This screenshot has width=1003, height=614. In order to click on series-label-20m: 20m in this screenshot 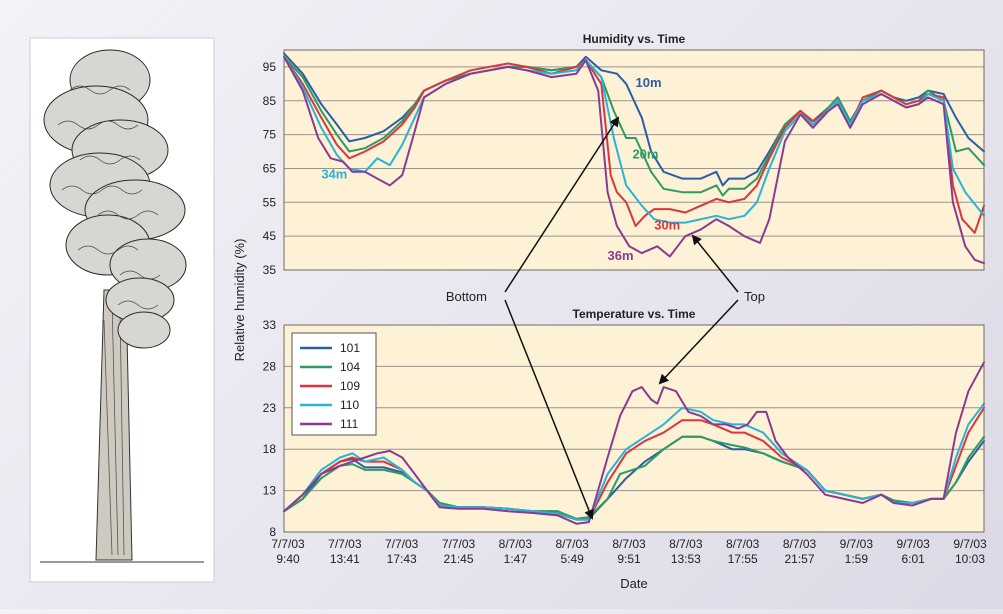, I will do `click(645, 153)`.